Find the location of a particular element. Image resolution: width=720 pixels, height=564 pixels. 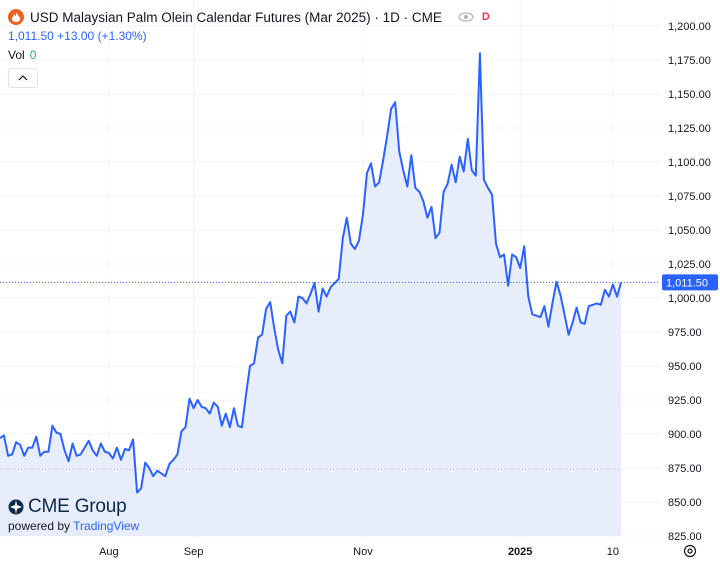

x-tick-label: Sep is located at coordinates (194, 552).